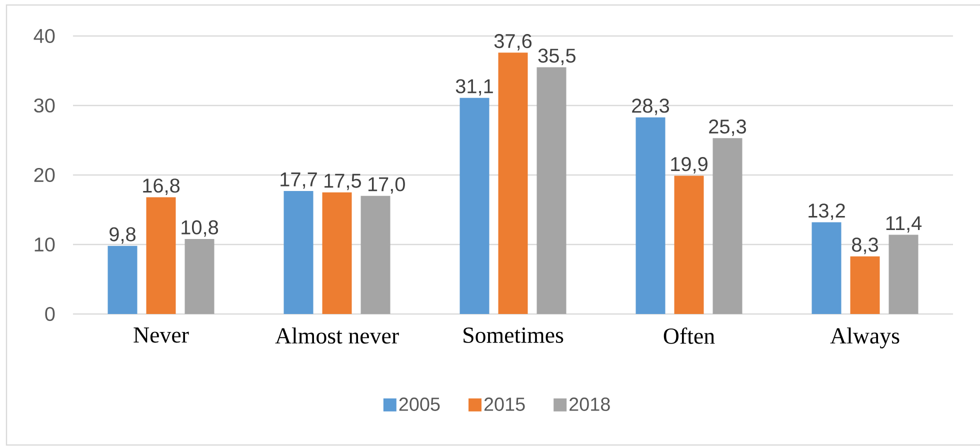 This screenshot has width=980, height=447. What do you see at coordinates (727, 128) in the screenshot?
I see `data-label: 25,3` at bounding box center [727, 128].